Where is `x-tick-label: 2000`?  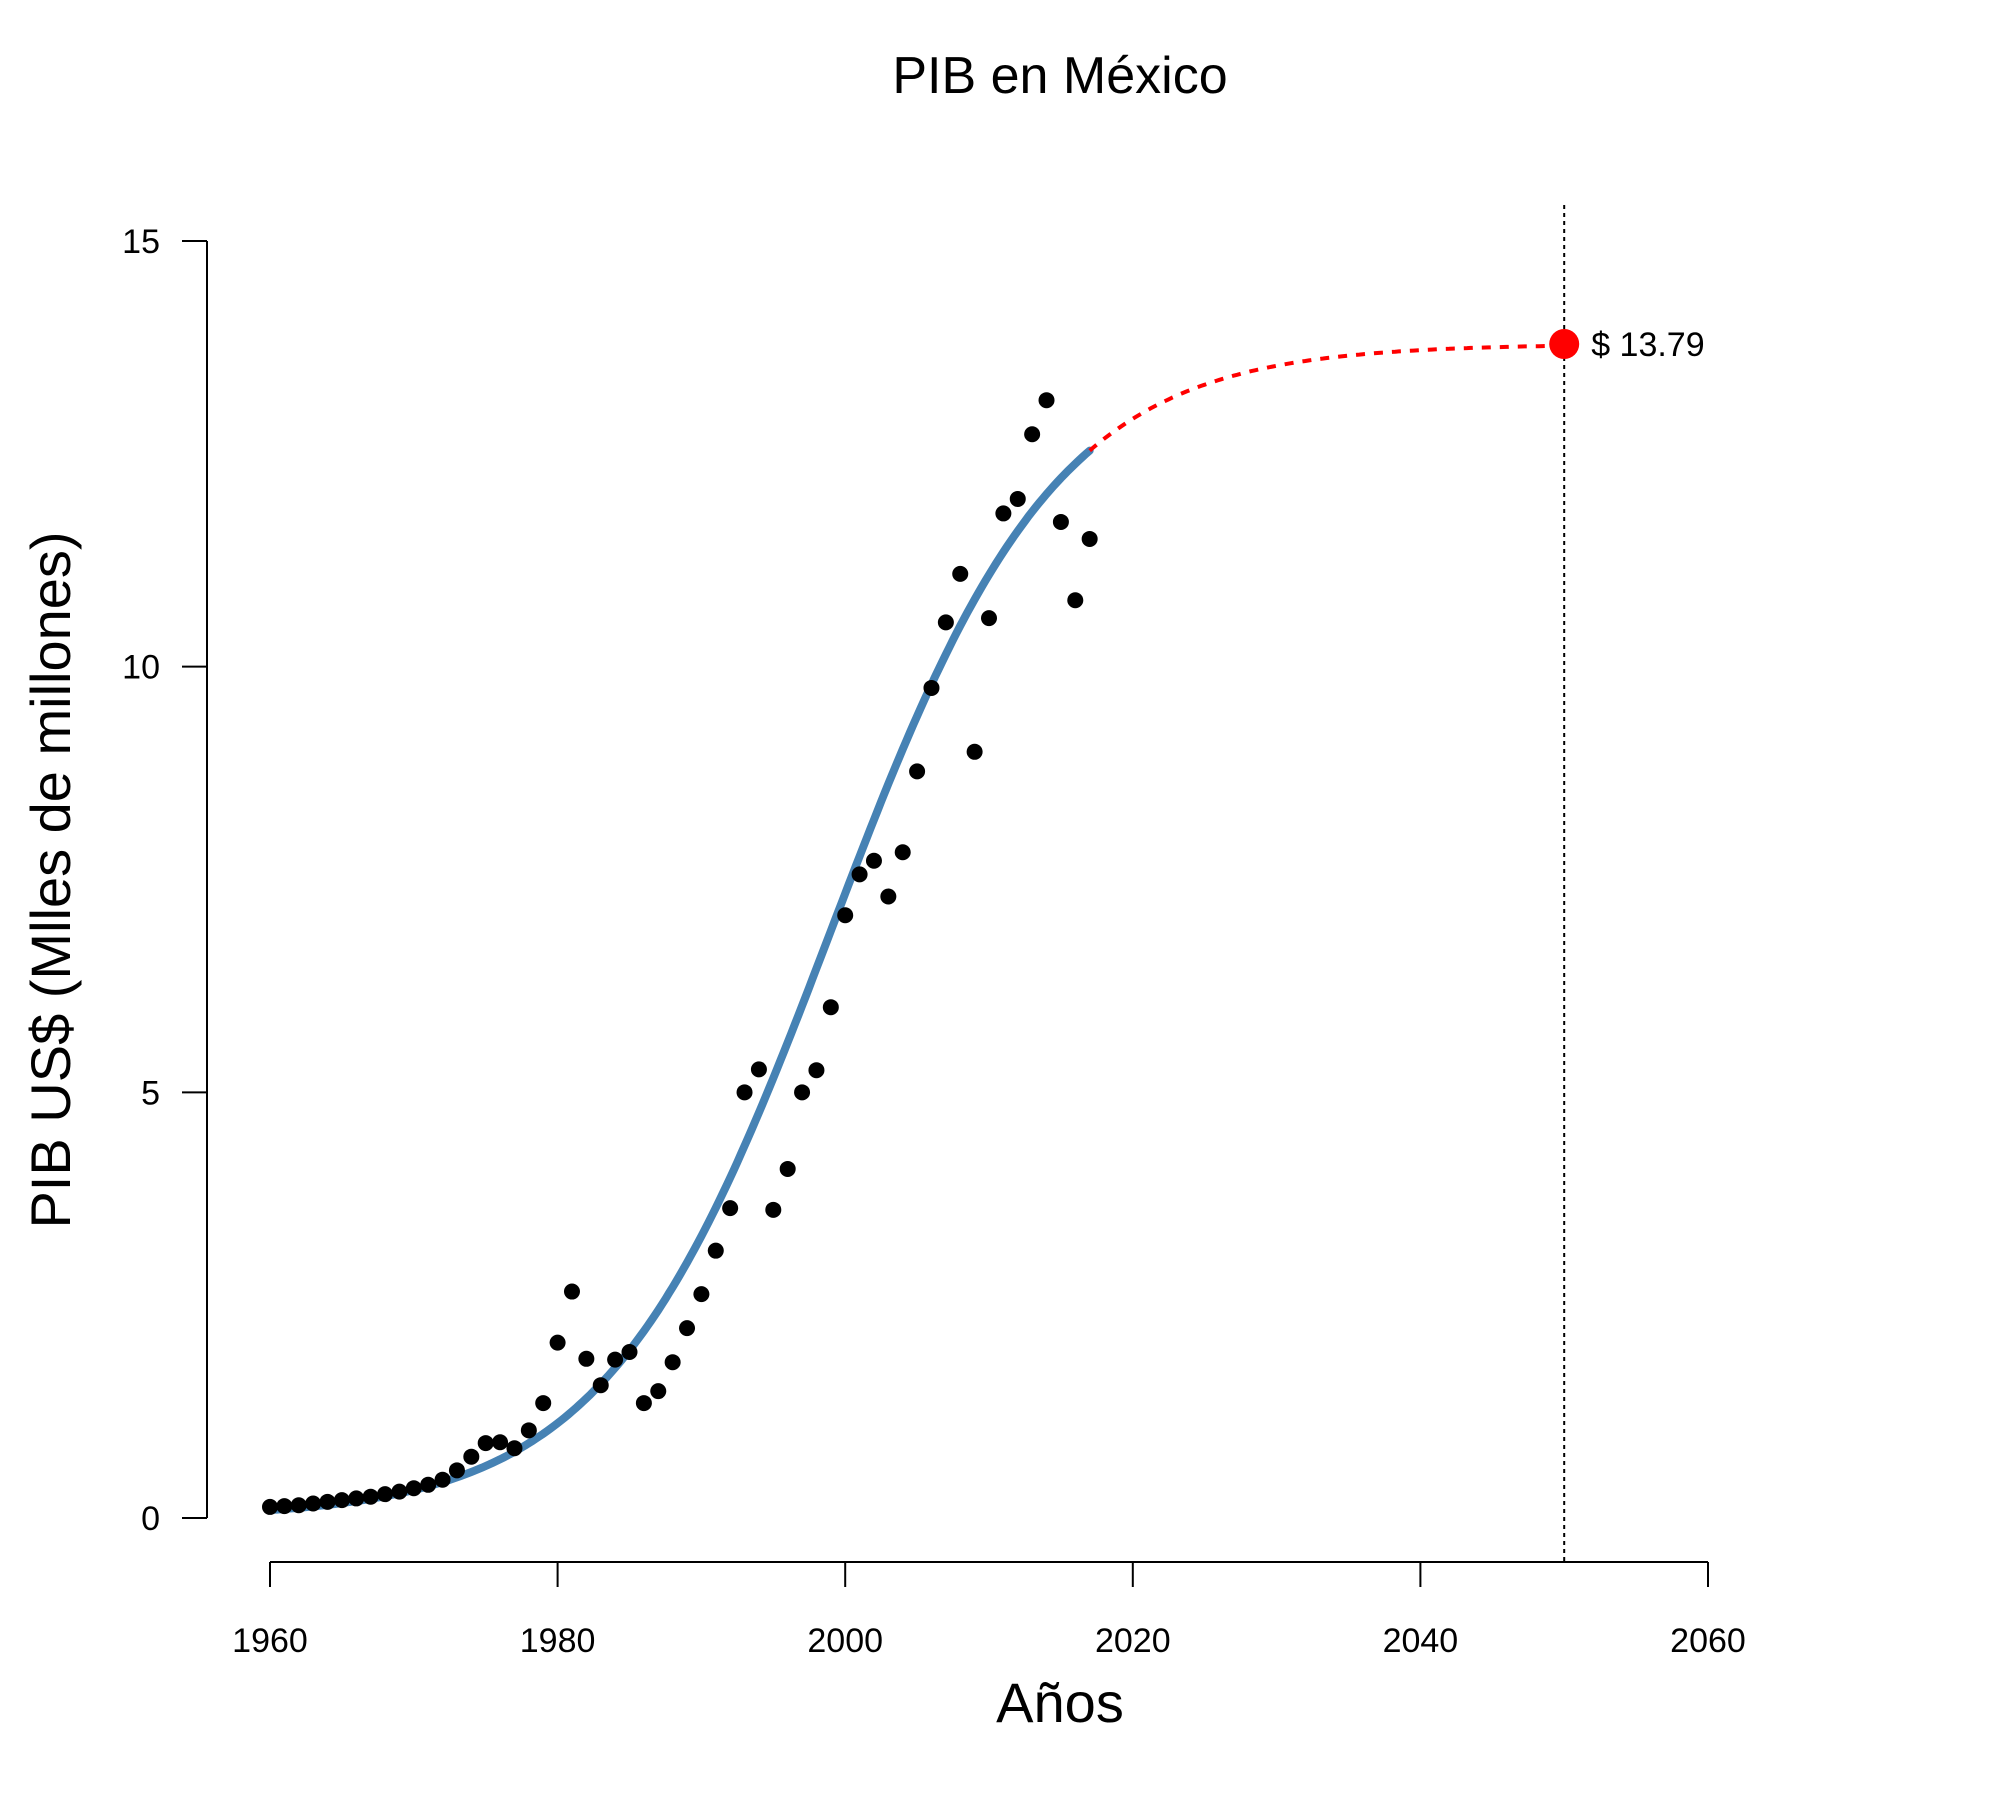 x-tick-label: 2000 is located at coordinates (845, 1641).